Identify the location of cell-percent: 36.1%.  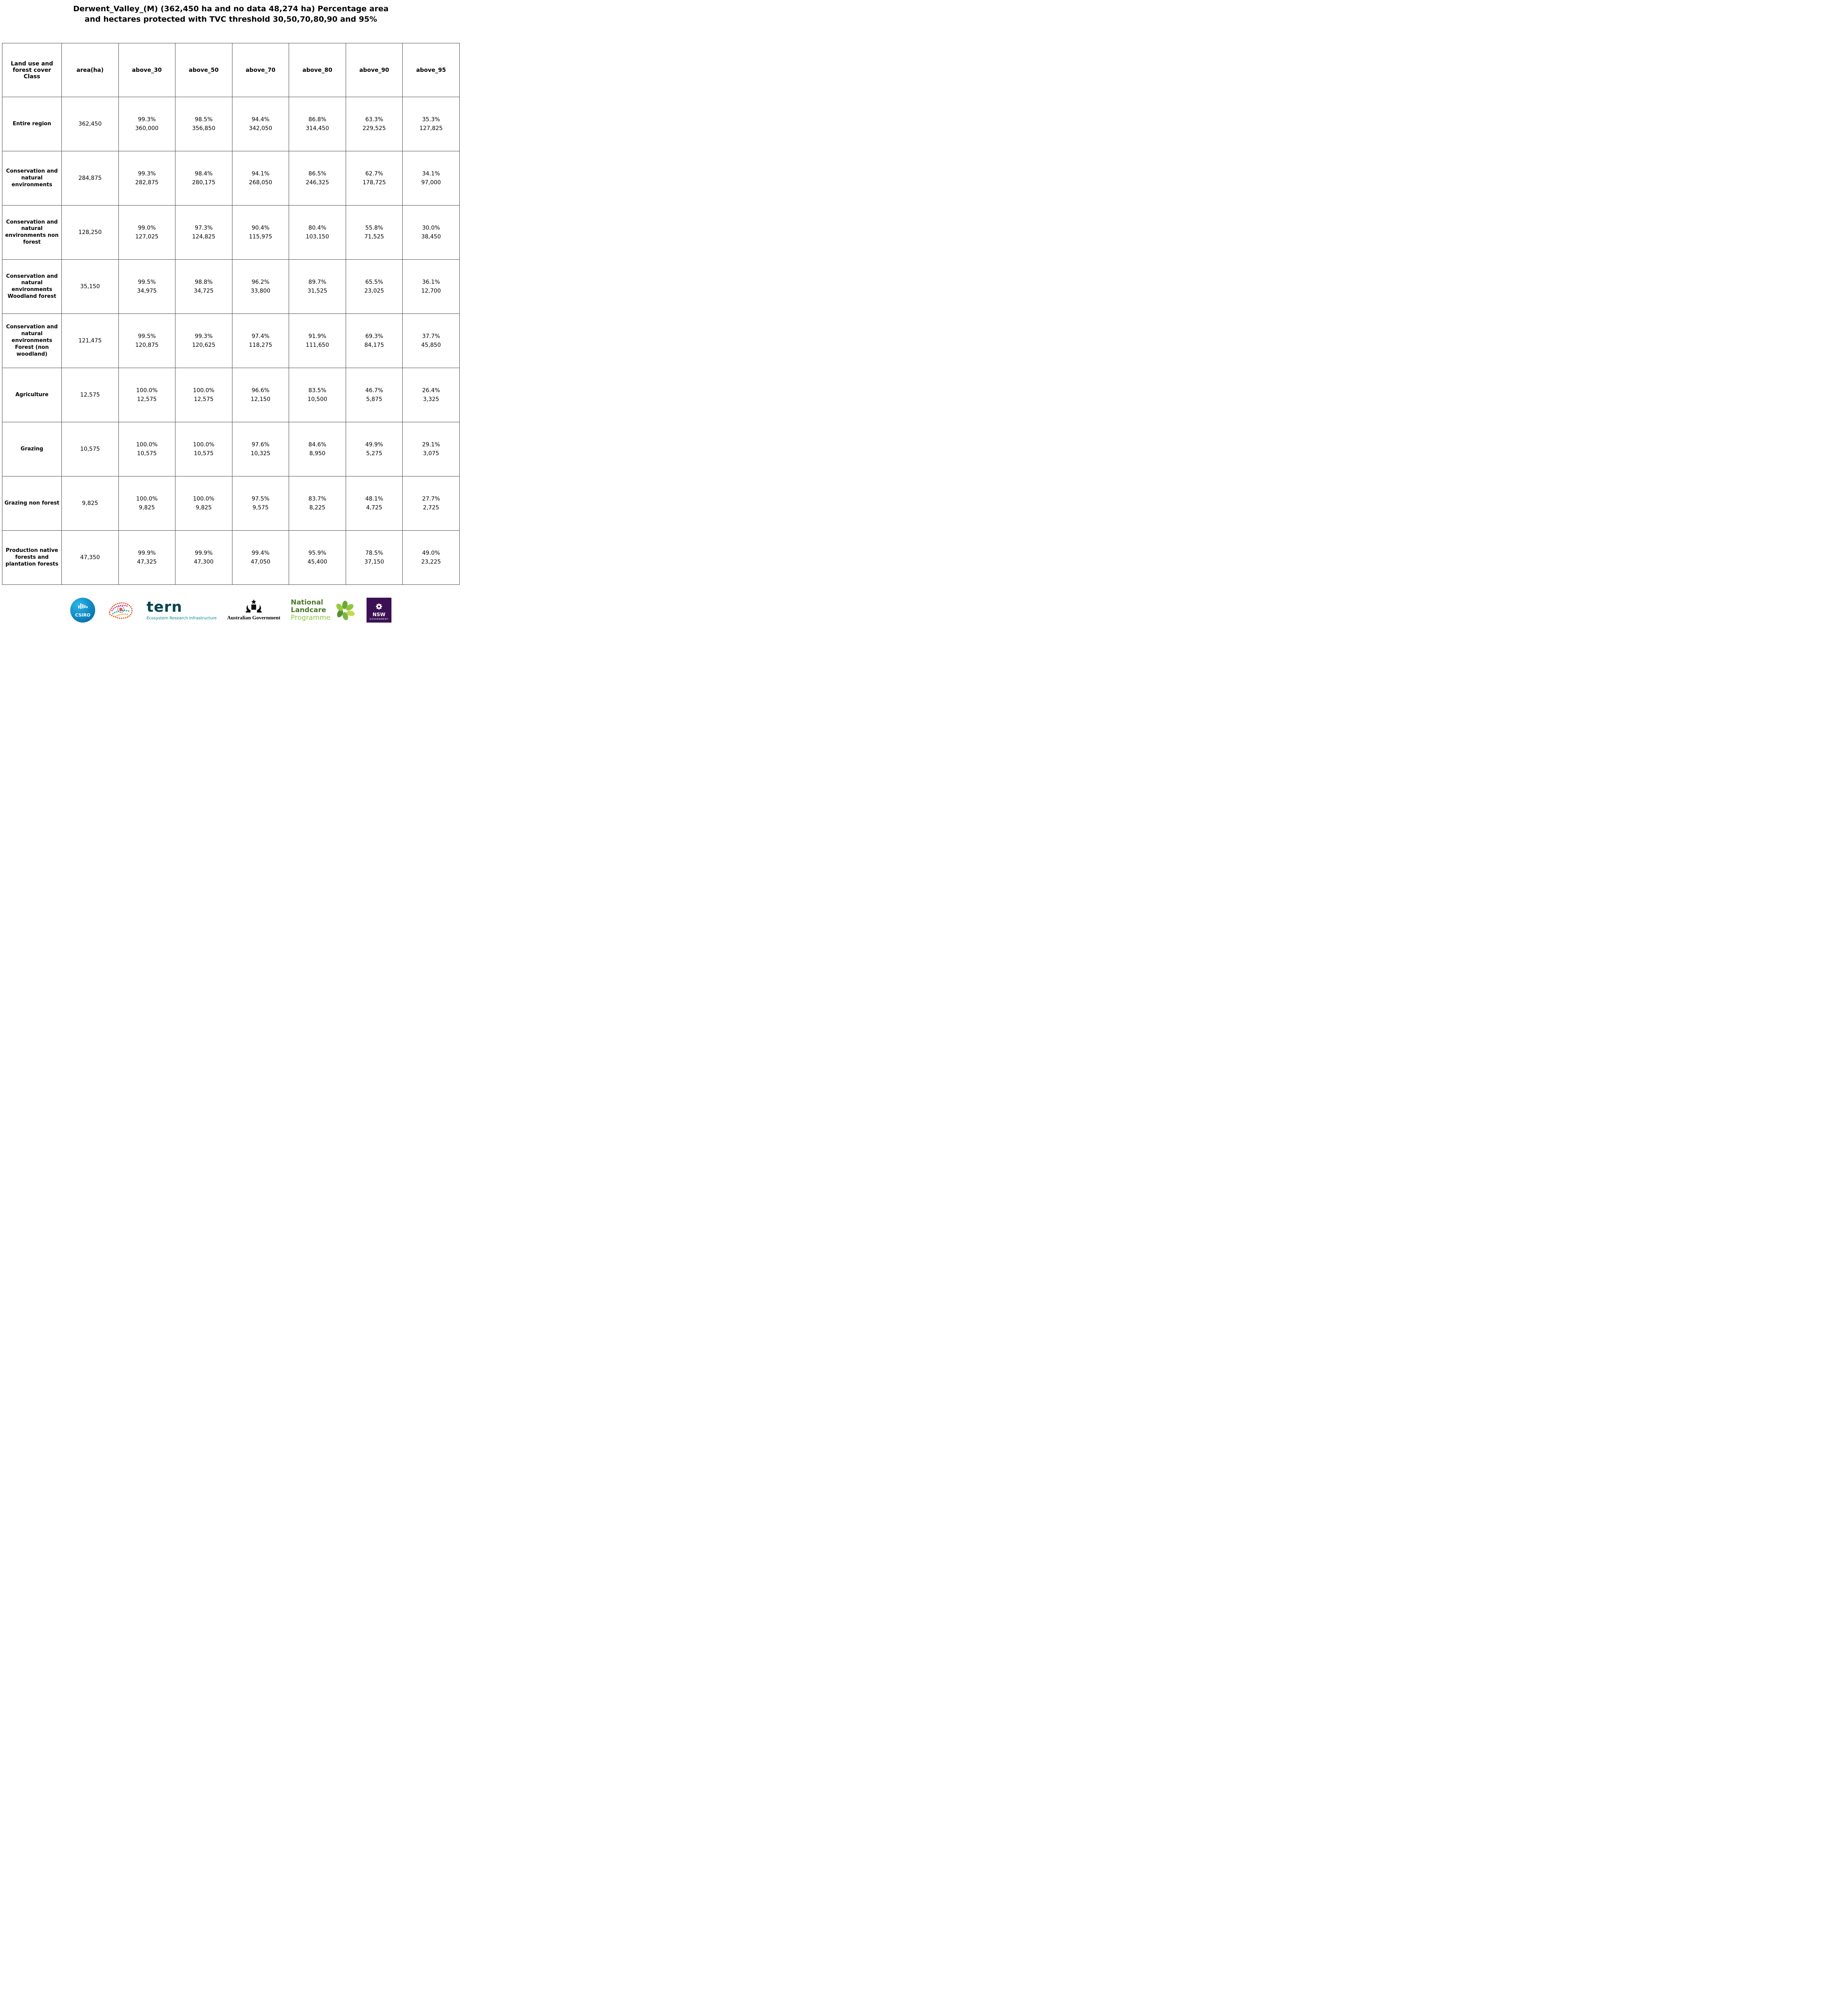
(431, 282).